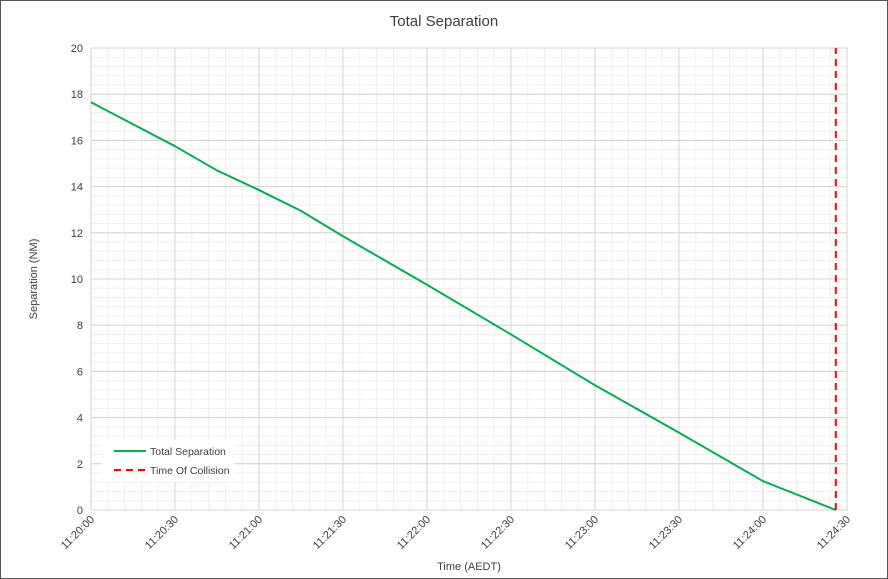 The image size is (888, 579). What do you see at coordinates (80, 326) in the screenshot?
I see `y-tick-label: 8` at bounding box center [80, 326].